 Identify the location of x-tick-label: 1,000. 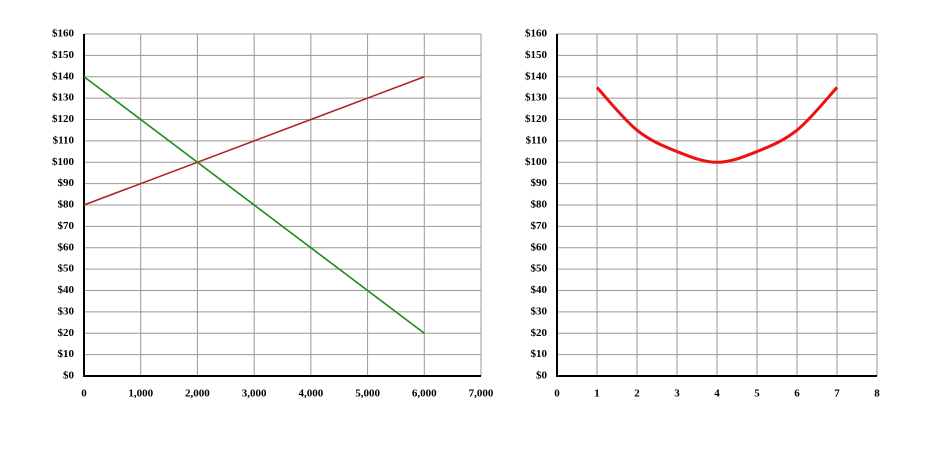
(140, 394).